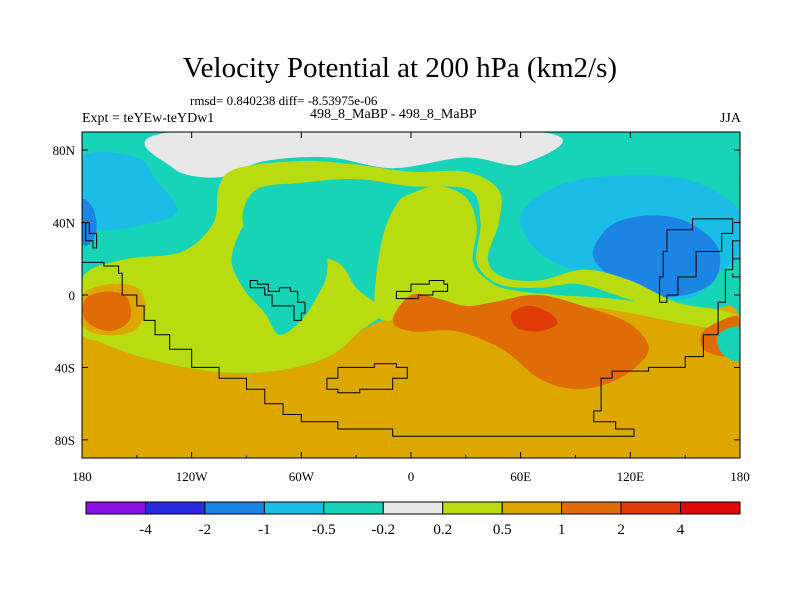 The width and height of the screenshot is (800, 600). Describe the element at coordinates (562, 530) in the screenshot. I see `colorbar-label: 1` at that location.